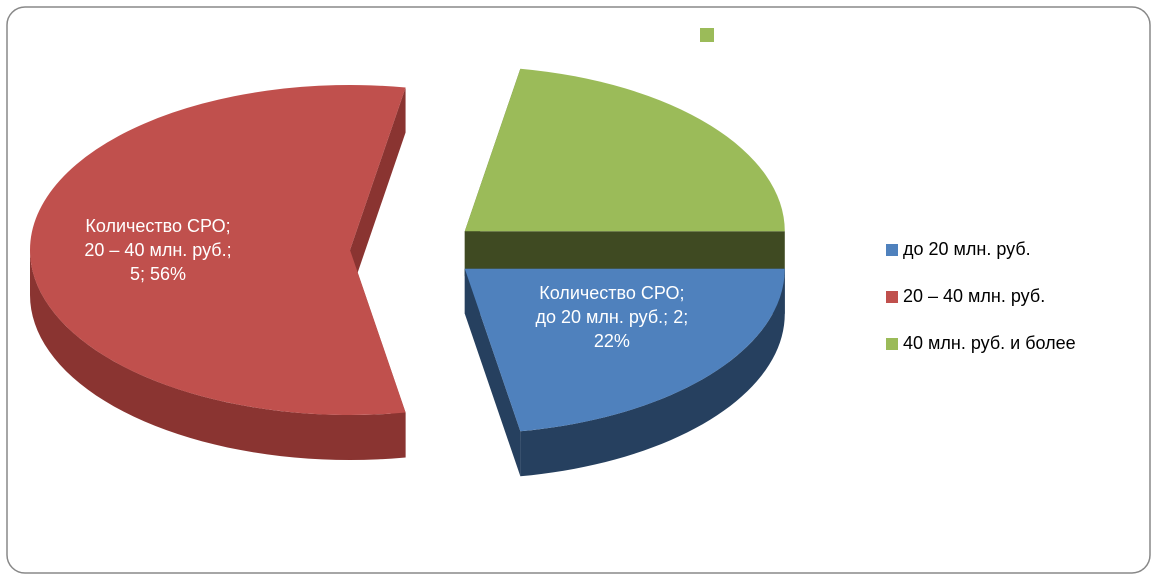 The width and height of the screenshot is (1157, 580). Describe the element at coordinates (989, 343) in the screenshot. I see `legend-label: 40 млн. руб. и более` at that location.